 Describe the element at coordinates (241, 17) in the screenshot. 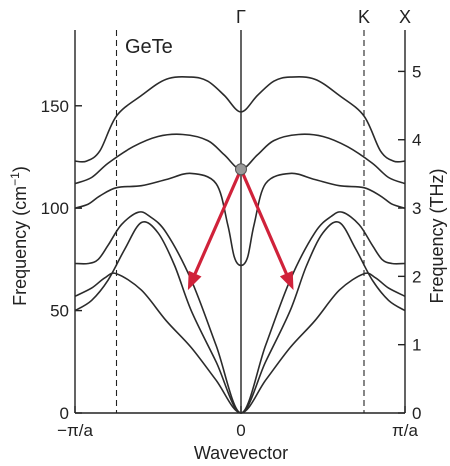

I see `symmetry-point-label: Γ` at that location.